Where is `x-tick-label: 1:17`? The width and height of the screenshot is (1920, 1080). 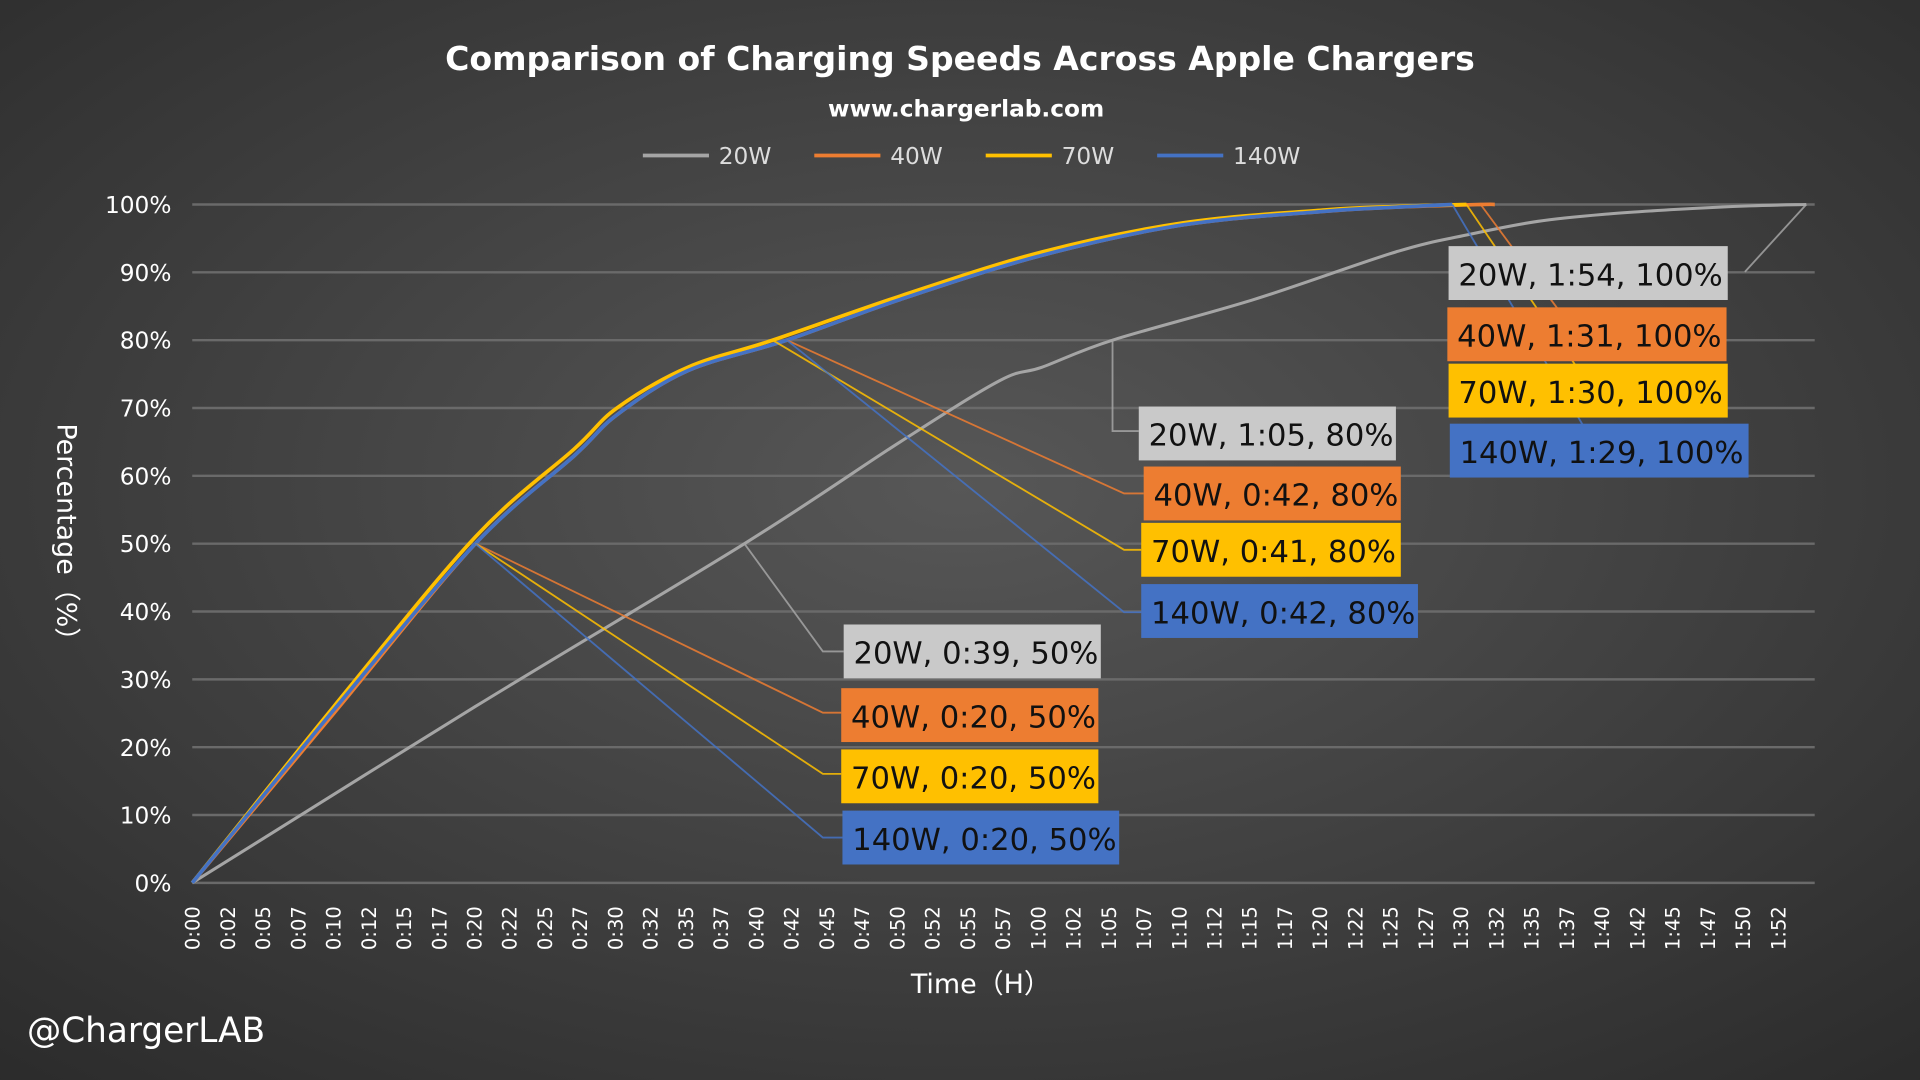 x-tick-label: 1:17 is located at coordinates (1285, 928).